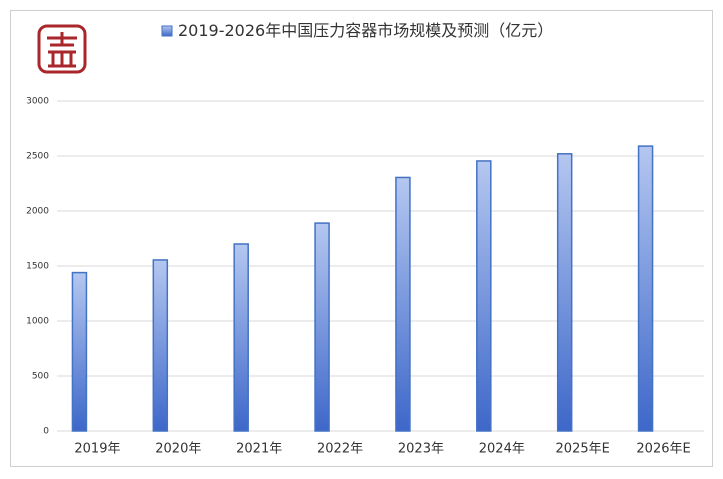 This screenshot has width=723, height=479. I want to click on y-tick-label: 500, so click(40, 377).